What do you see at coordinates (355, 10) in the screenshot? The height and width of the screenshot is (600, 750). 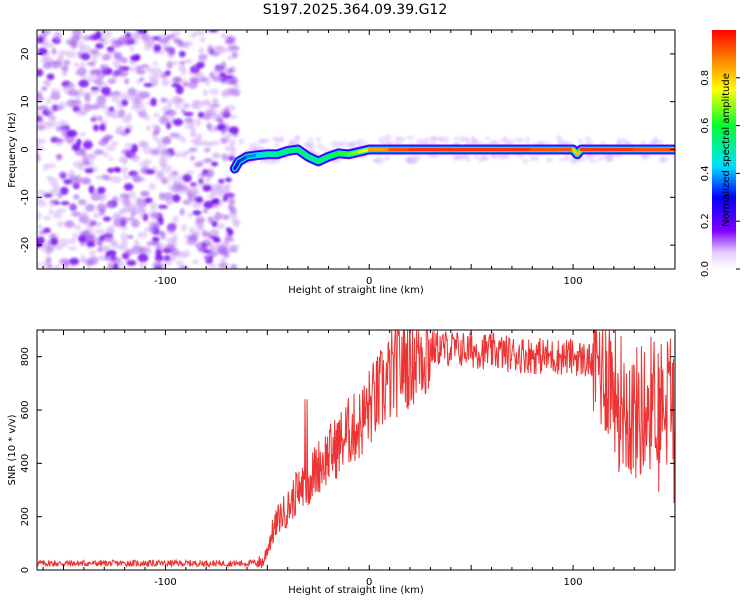 I see `chart-title: S197.2025.364.09.39.G12` at bounding box center [355, 10].